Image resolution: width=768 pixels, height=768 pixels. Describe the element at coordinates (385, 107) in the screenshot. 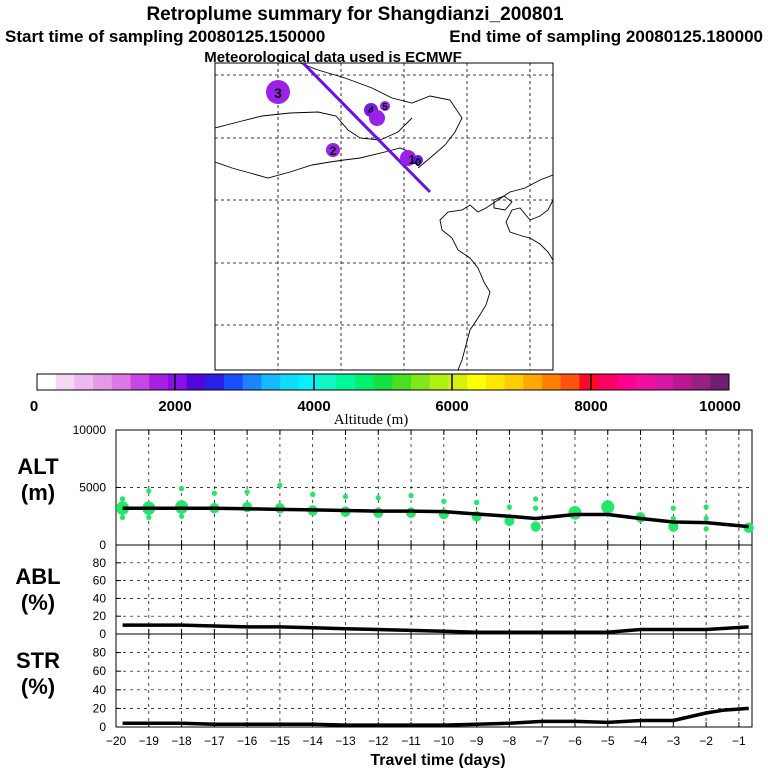

I see `cluster-5-label: 5` at that location.